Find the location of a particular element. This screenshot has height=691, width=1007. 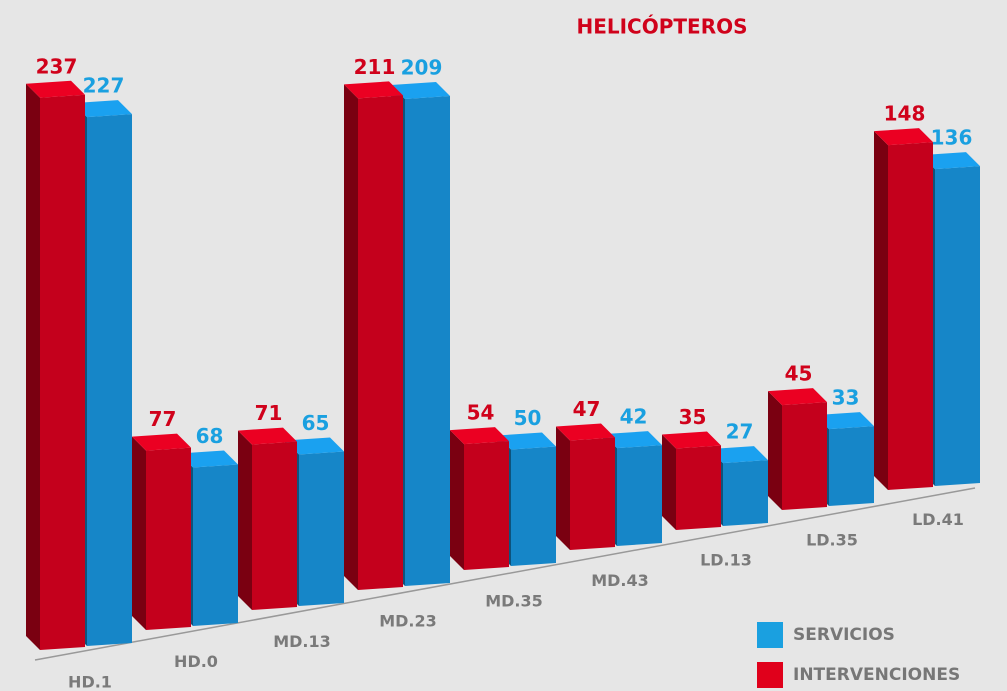

value-label: 54 is located at coordinates (481, 413).